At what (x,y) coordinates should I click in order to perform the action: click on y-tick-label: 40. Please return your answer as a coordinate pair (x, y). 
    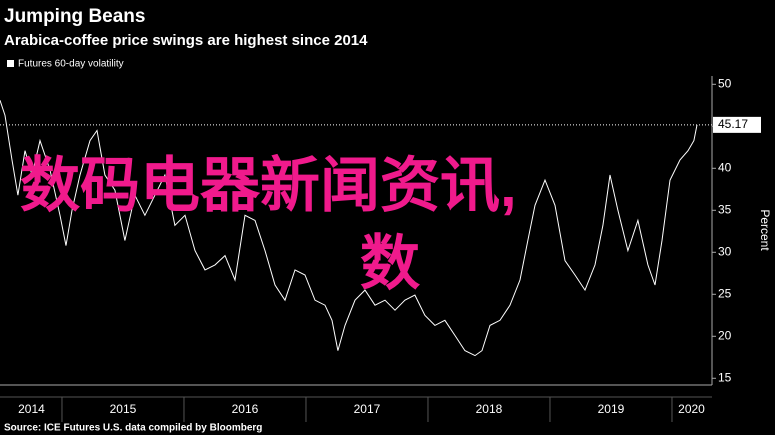
    Looking at the image, I should click on (725, 167).